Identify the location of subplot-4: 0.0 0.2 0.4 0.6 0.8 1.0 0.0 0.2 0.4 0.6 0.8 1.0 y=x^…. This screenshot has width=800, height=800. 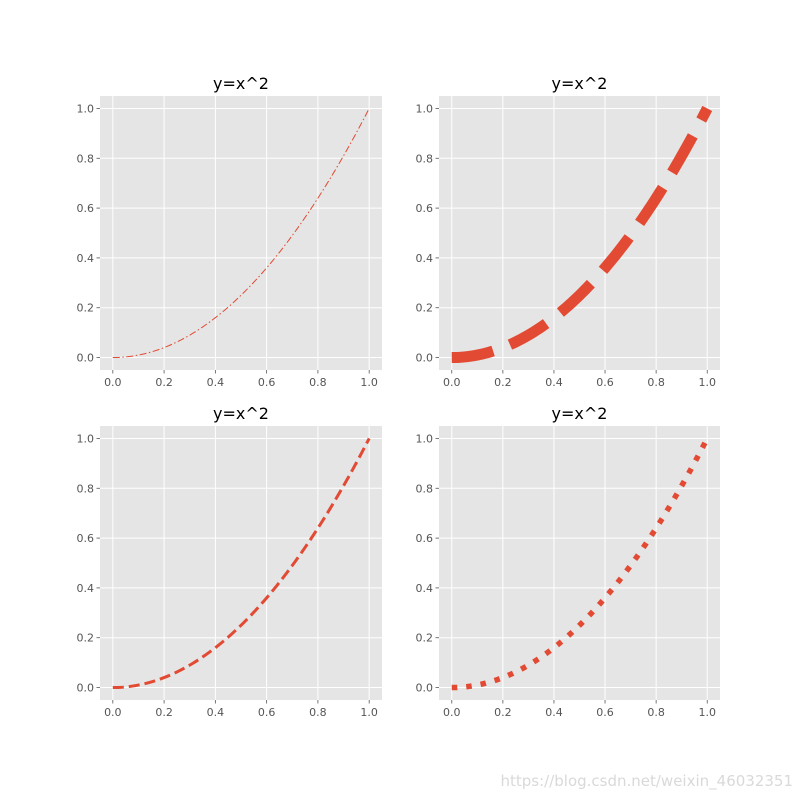
(568, 561).